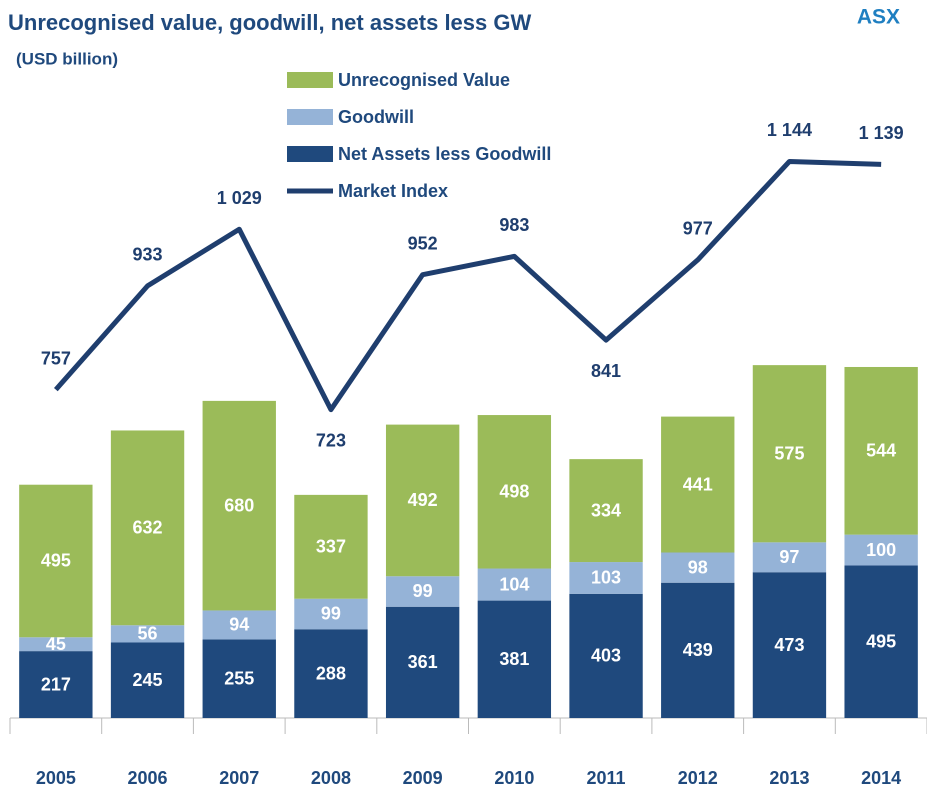 Image resolution: width=927 pixels, height=795 pixels. Describe the element at coordinates (514, 778) in the screenshot. I see `x-tick-label: 2010` at that location.